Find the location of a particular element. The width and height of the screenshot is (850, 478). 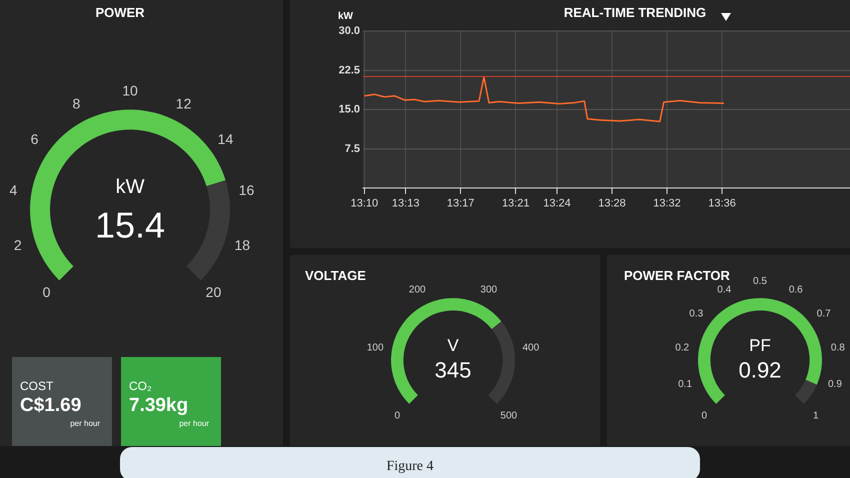

text: 6 is located at coordinates (34, 140).